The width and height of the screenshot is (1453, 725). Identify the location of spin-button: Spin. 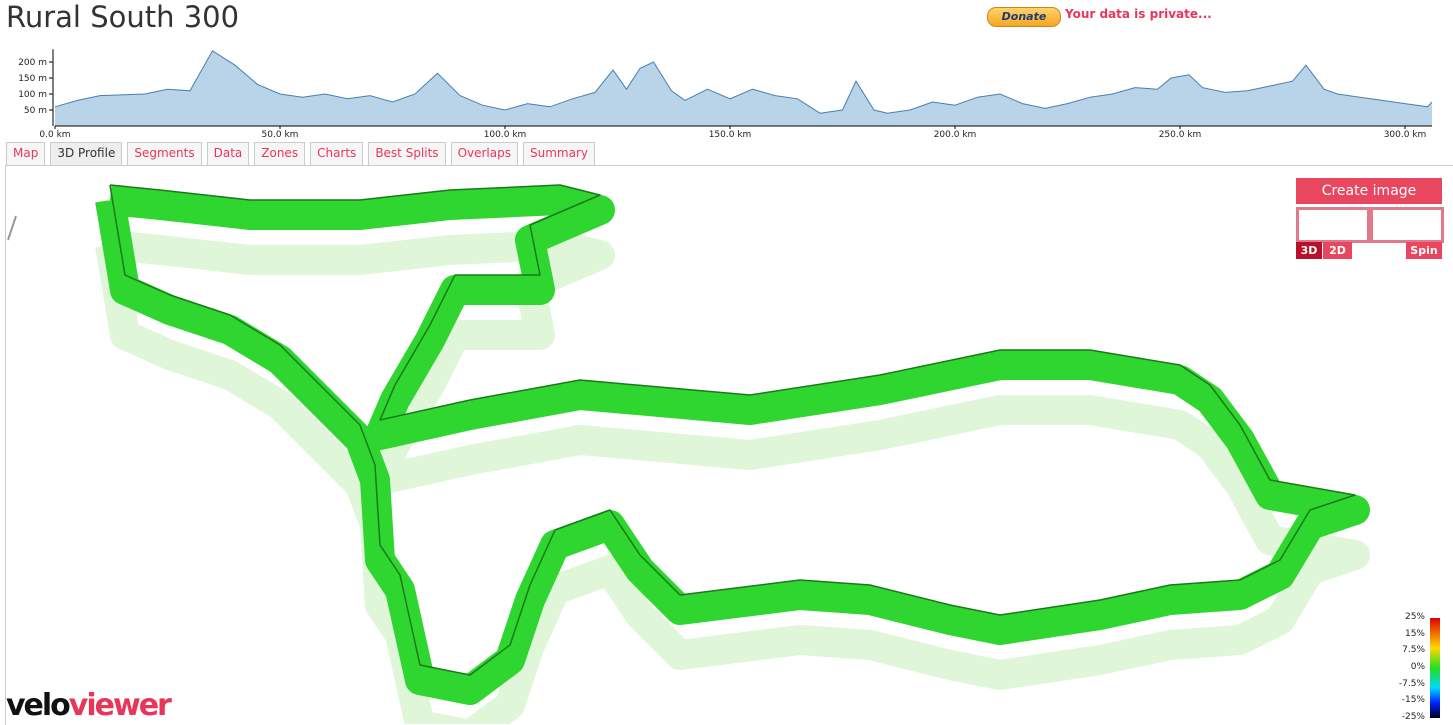
(1424, 250).